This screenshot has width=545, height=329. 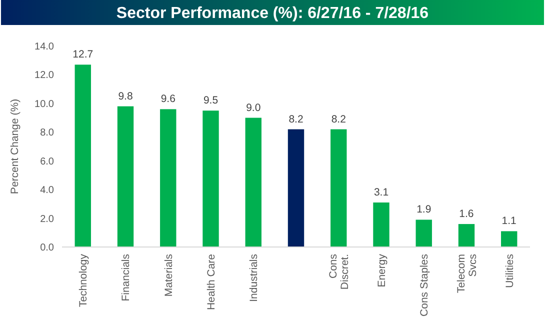 I want to click on data-label: 1.9, so click(x=424, y=210).